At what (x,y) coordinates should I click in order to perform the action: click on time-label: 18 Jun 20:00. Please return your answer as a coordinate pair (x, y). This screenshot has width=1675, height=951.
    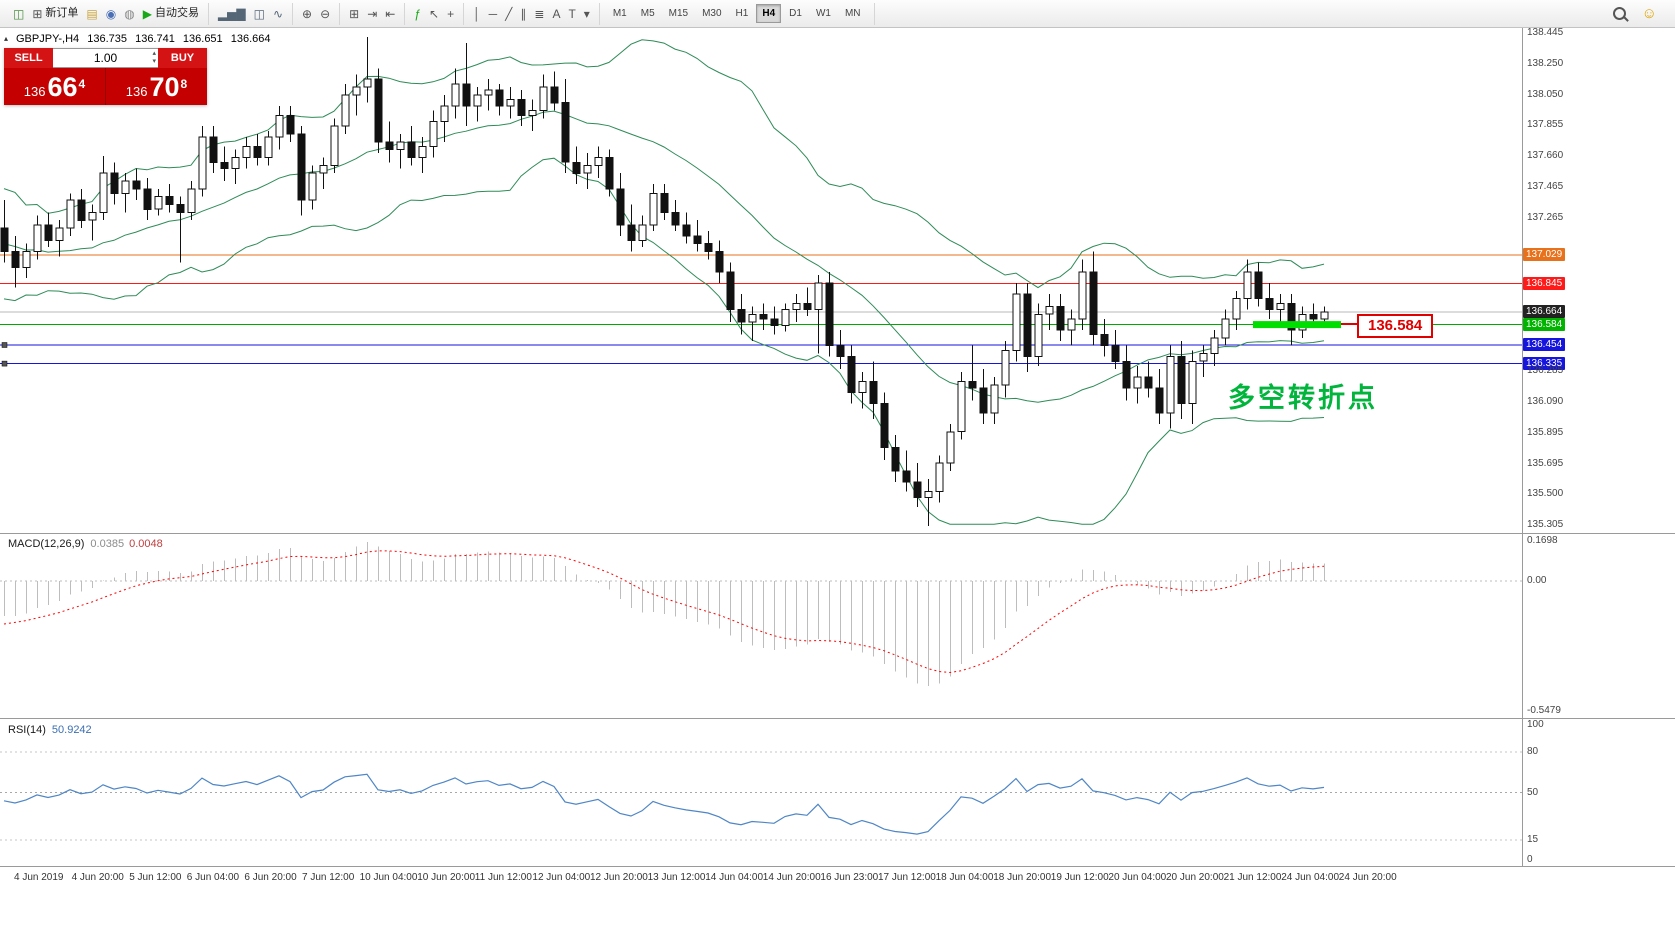
    Looking at the image, I should click on (1022, 877).